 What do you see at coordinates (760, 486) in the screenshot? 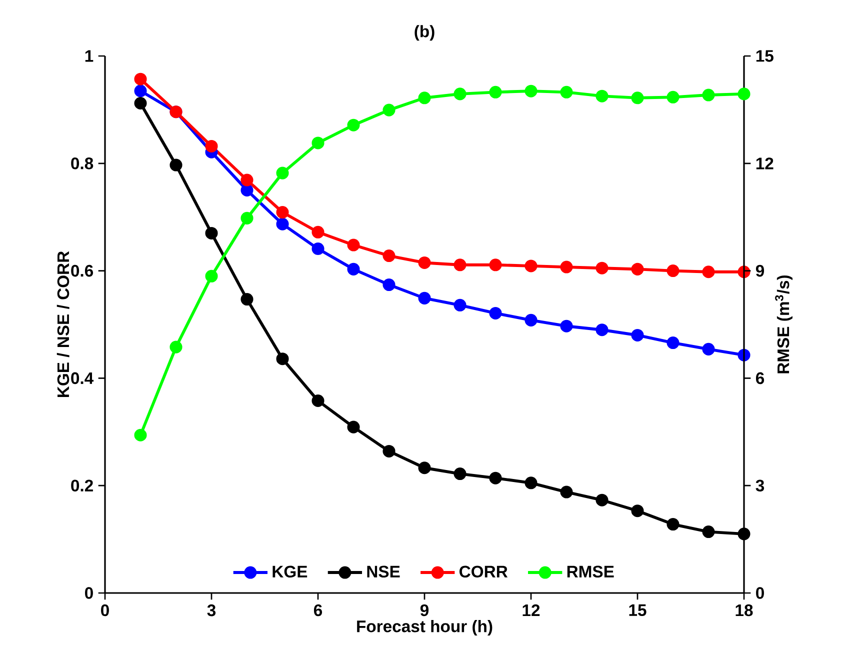
I see `y2-tick-label: 3` at bounding box center [760, 486].